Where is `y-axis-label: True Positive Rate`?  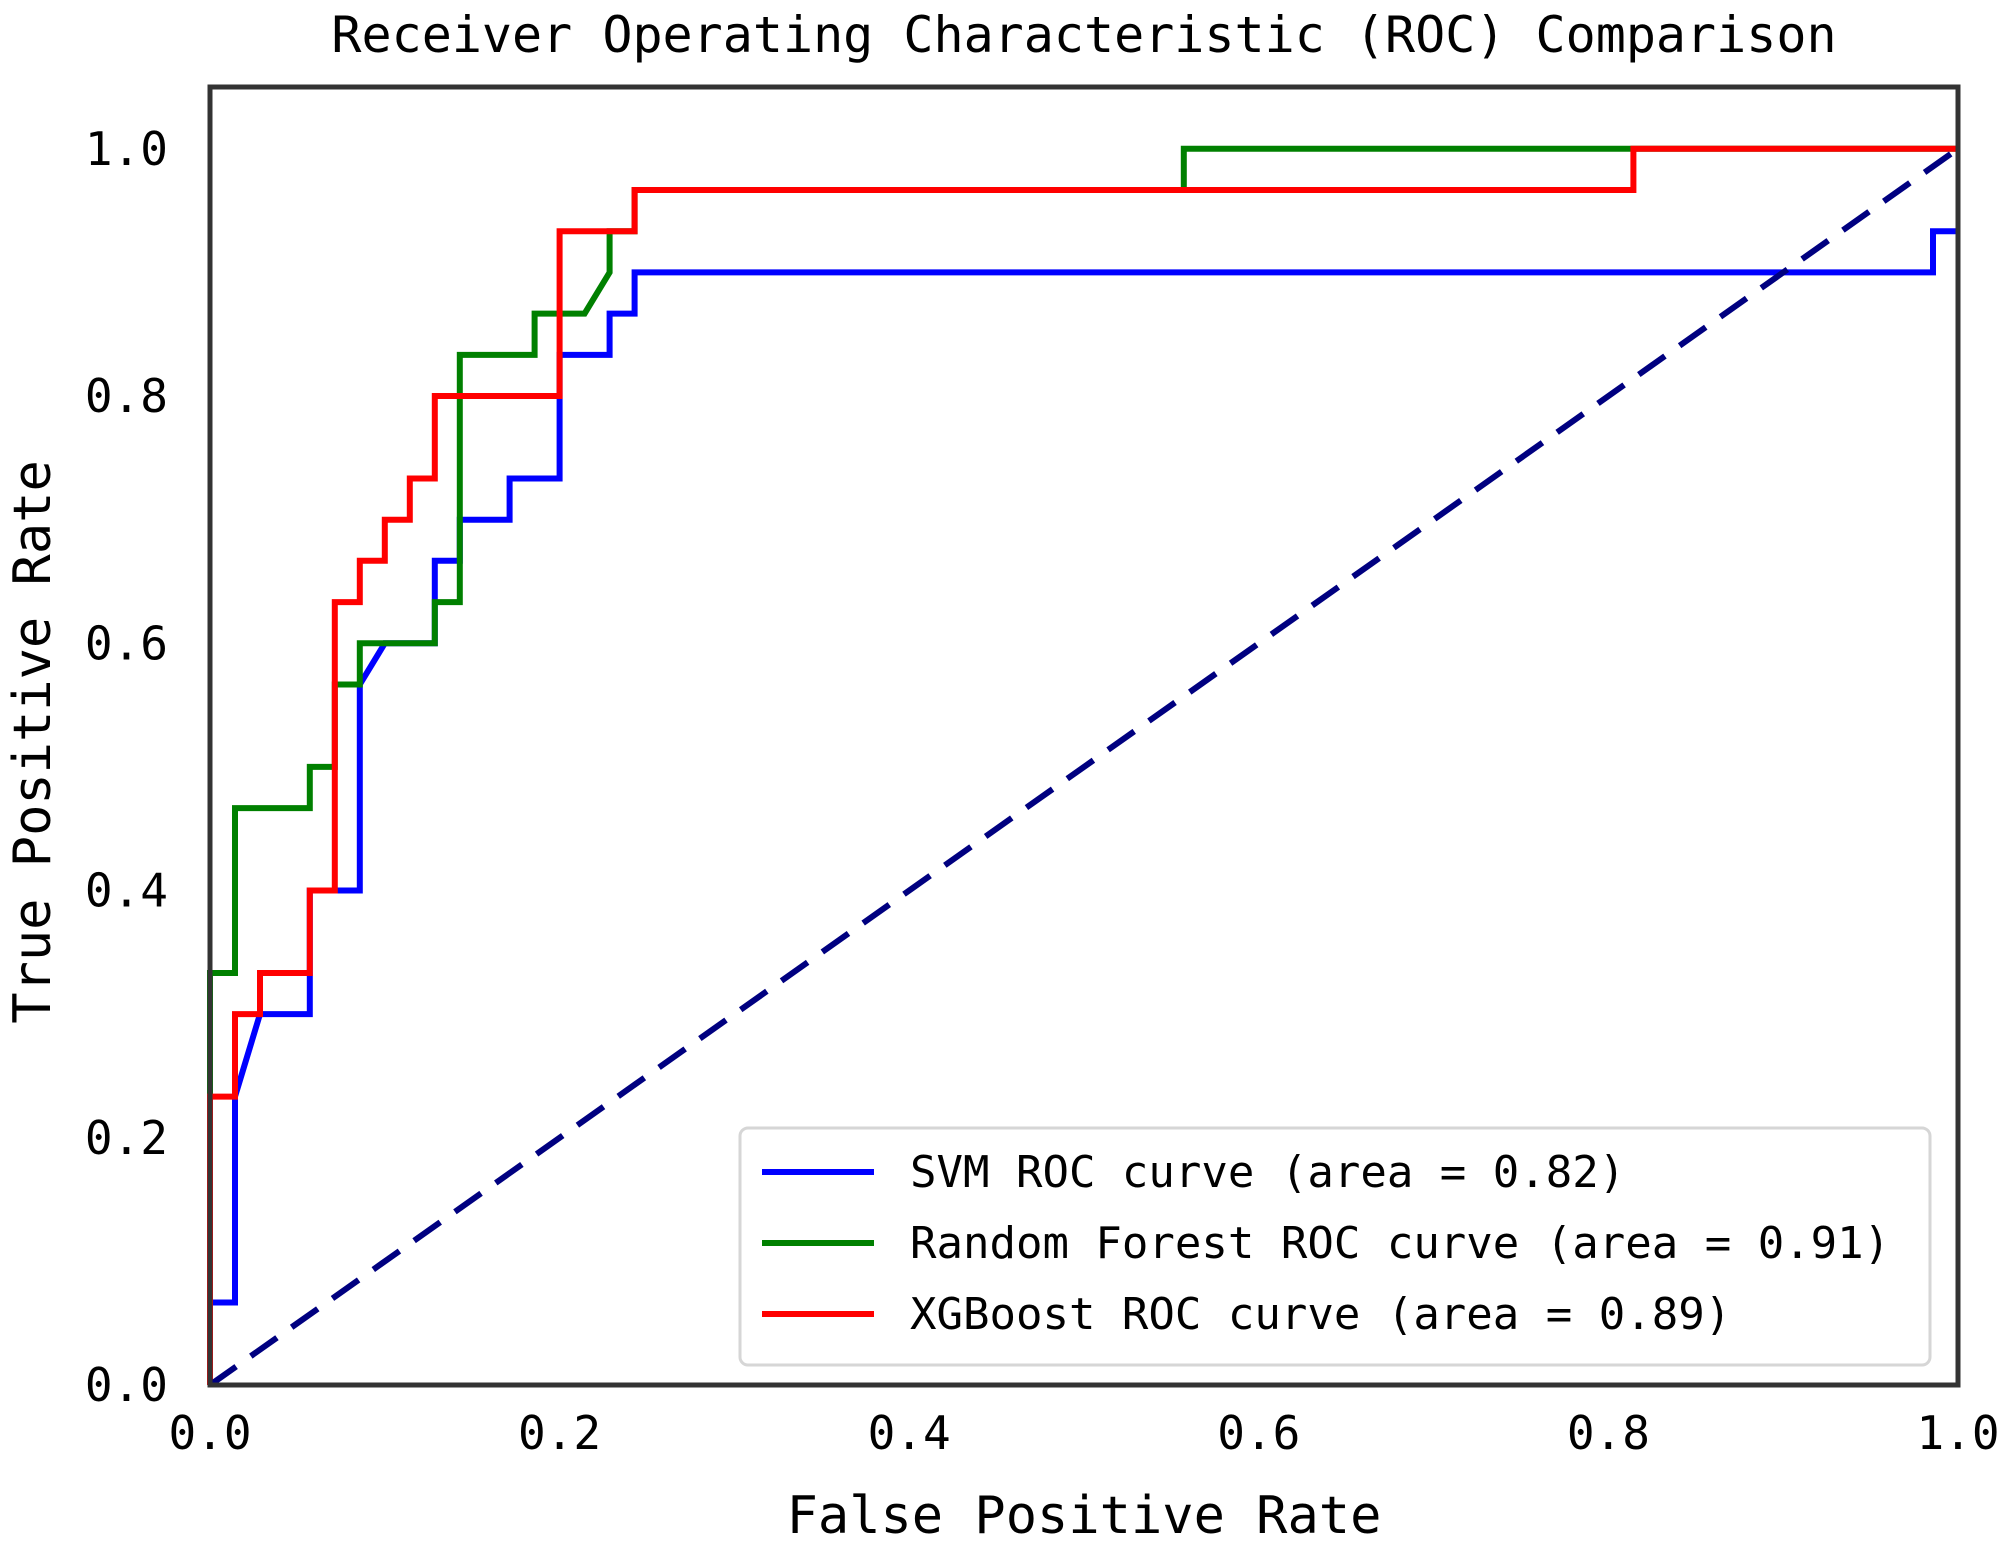
y-axis-label: True Positive Rate is located at coordinates (33, 742).